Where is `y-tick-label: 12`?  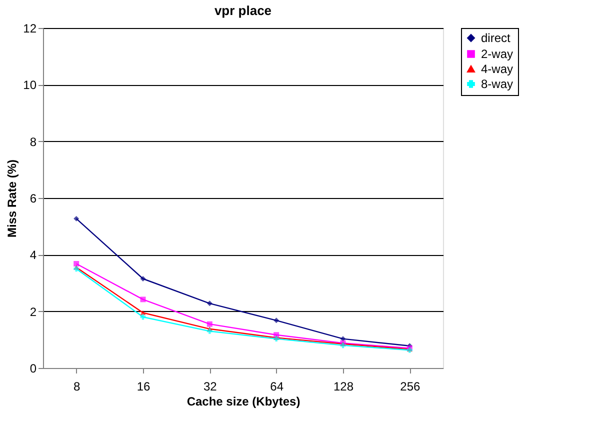
y-tick-label: 12 is located at coordinates (30, 29).